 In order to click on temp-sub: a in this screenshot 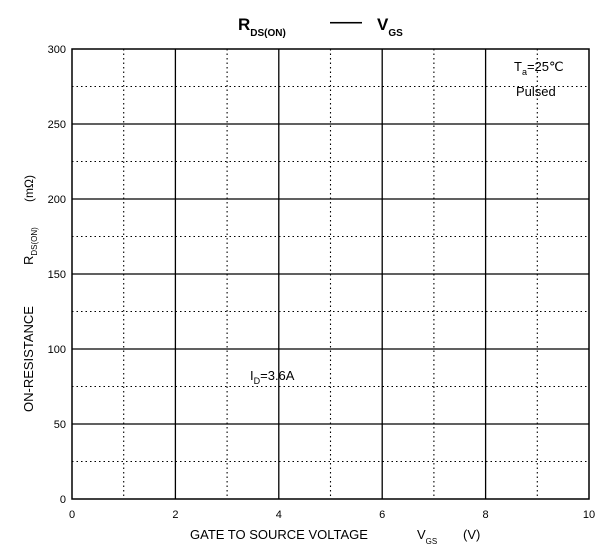, I will do `click(524, 72)`.